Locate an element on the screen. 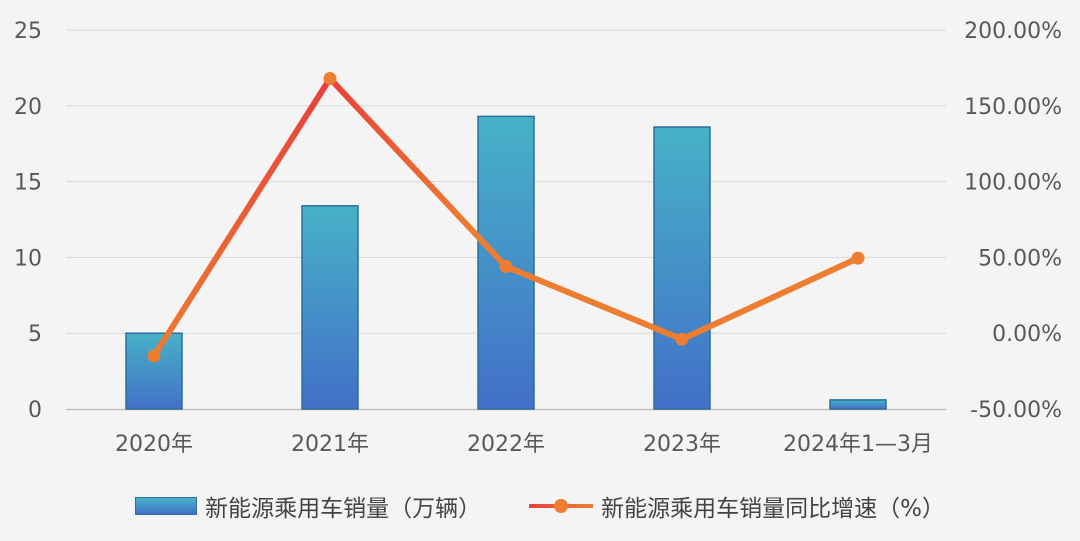 The width and height of the screenshot is (1080, 541). x-tick-label: 2022年 is located at coordinates (506, 444).